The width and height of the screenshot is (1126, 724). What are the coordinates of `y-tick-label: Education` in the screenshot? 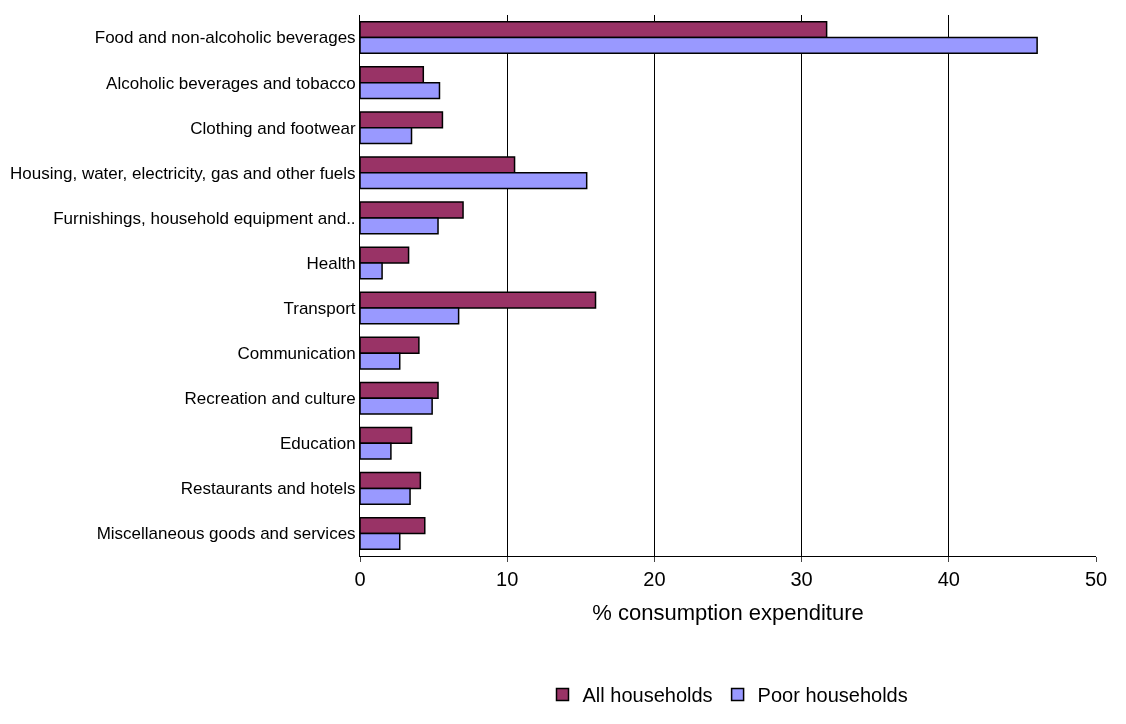 It's located at (317, 444).